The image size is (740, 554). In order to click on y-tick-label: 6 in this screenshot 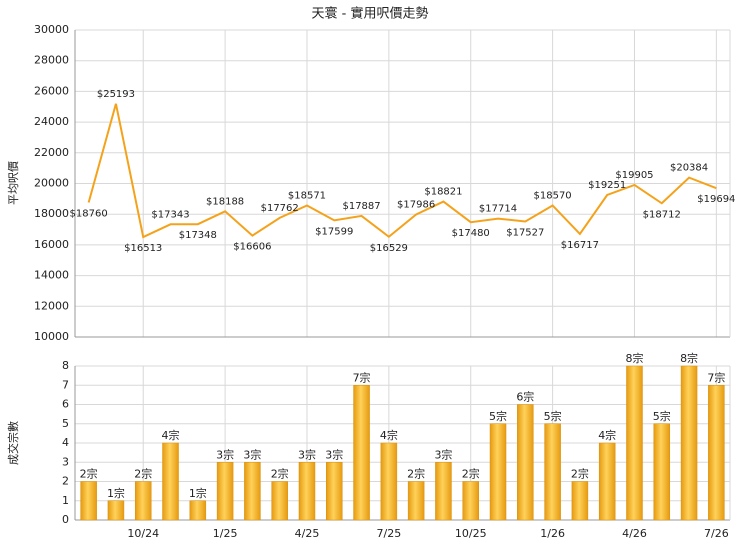, I will do `click(65, 404)`.